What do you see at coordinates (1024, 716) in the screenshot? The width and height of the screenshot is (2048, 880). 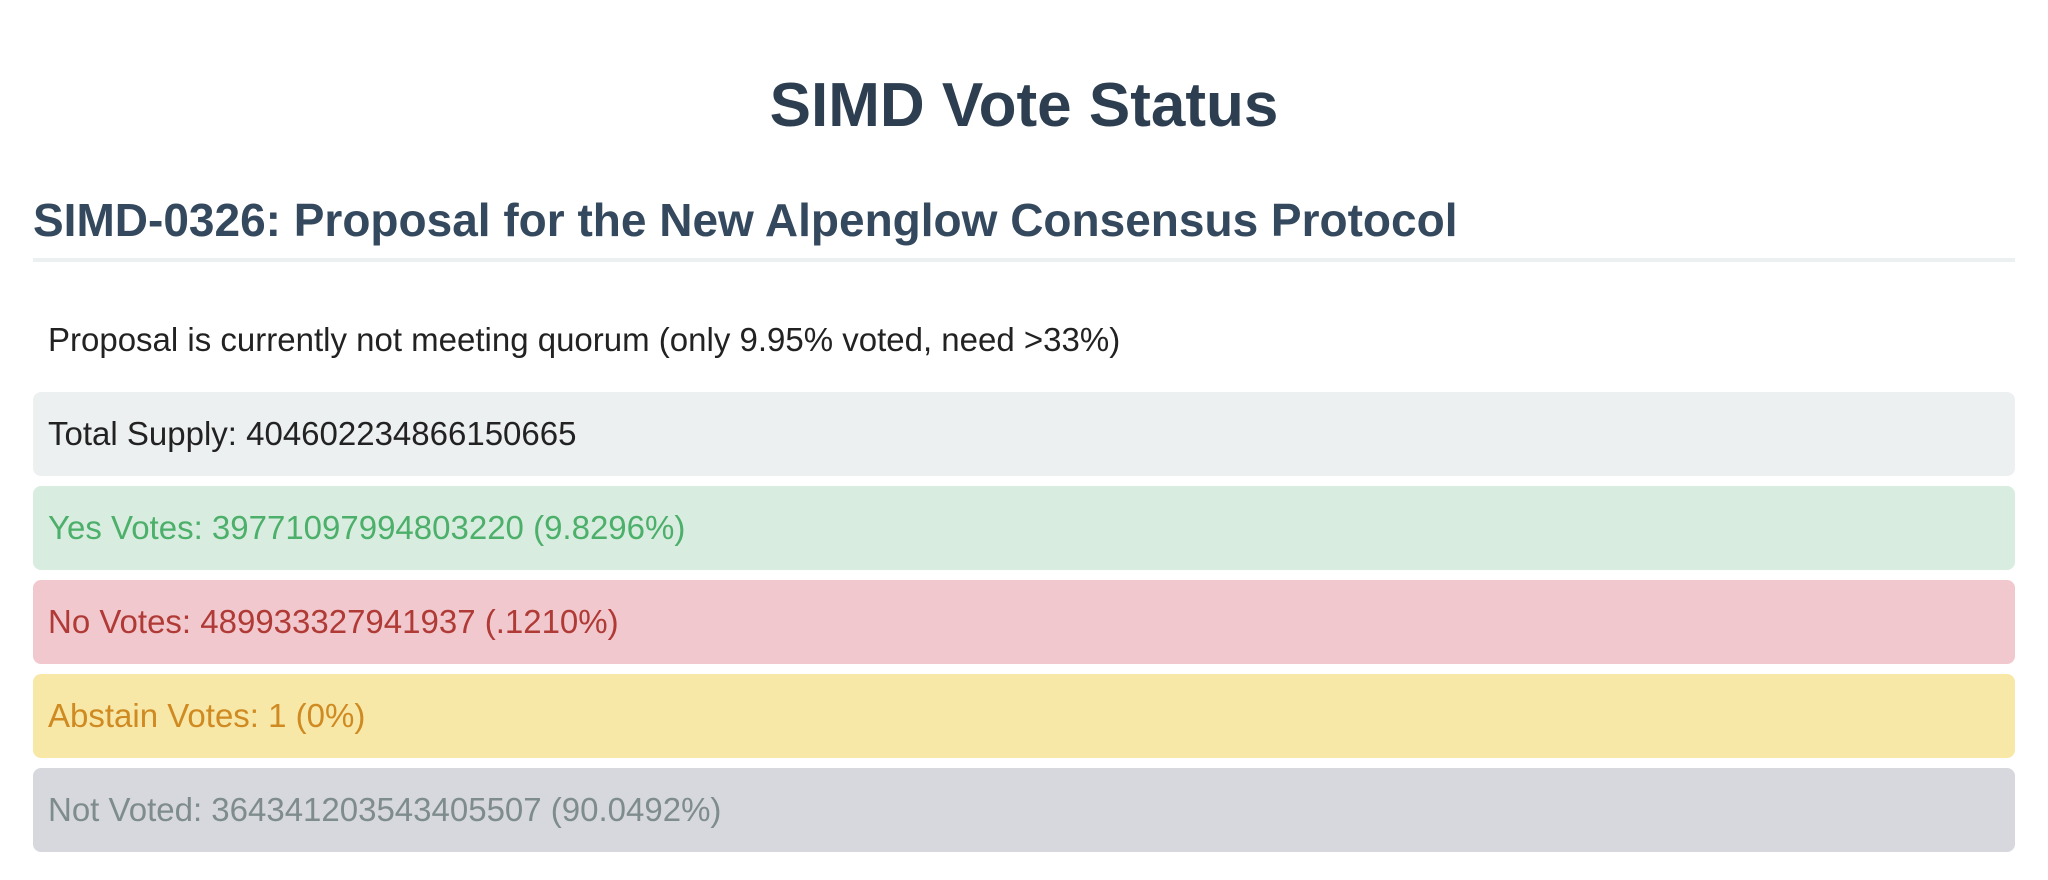 I see `abstain-votes-row: Abstain Votes: 1 (0%)` at bounding box center [1024, 716].